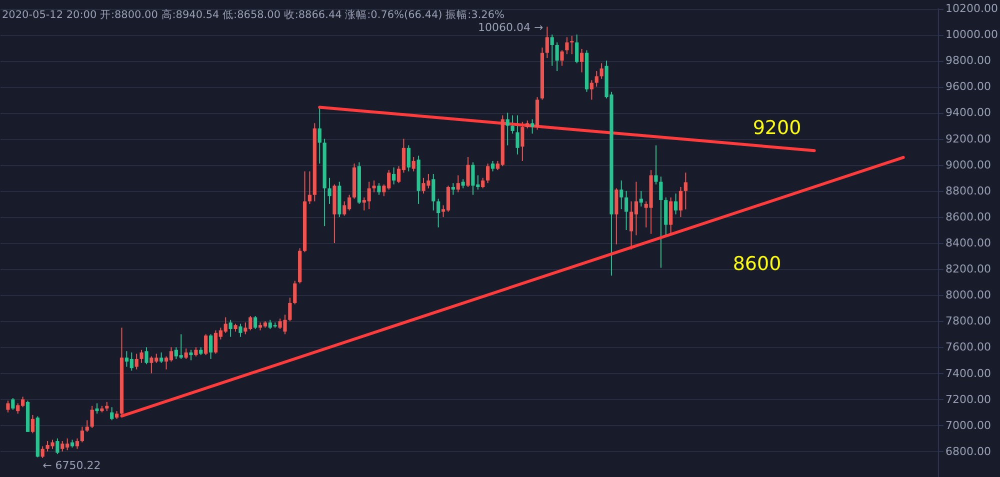 This screenshot has width=1000, height=477. What do you see at coordinates (968, 243) in the screenshot?
I see `y-tick-label: 8400.00` at bounding box center [968, 243].